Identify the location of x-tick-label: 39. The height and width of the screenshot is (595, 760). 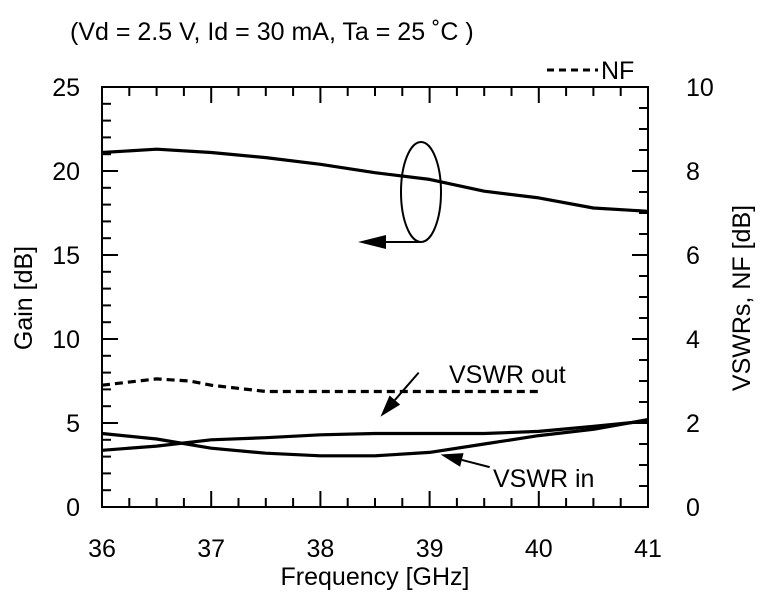
(430, 549).